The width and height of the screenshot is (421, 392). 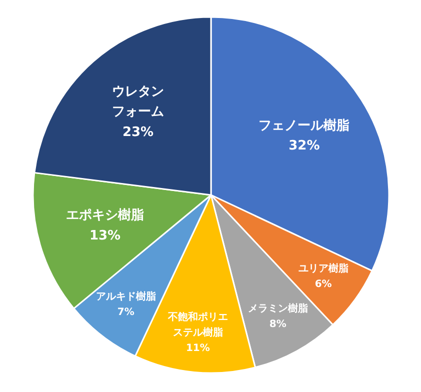 What do you see at coordinates (278, 308) in the screenshot?
I see `slice-label: メラミン樹脂` at bounding box center [278, 308].